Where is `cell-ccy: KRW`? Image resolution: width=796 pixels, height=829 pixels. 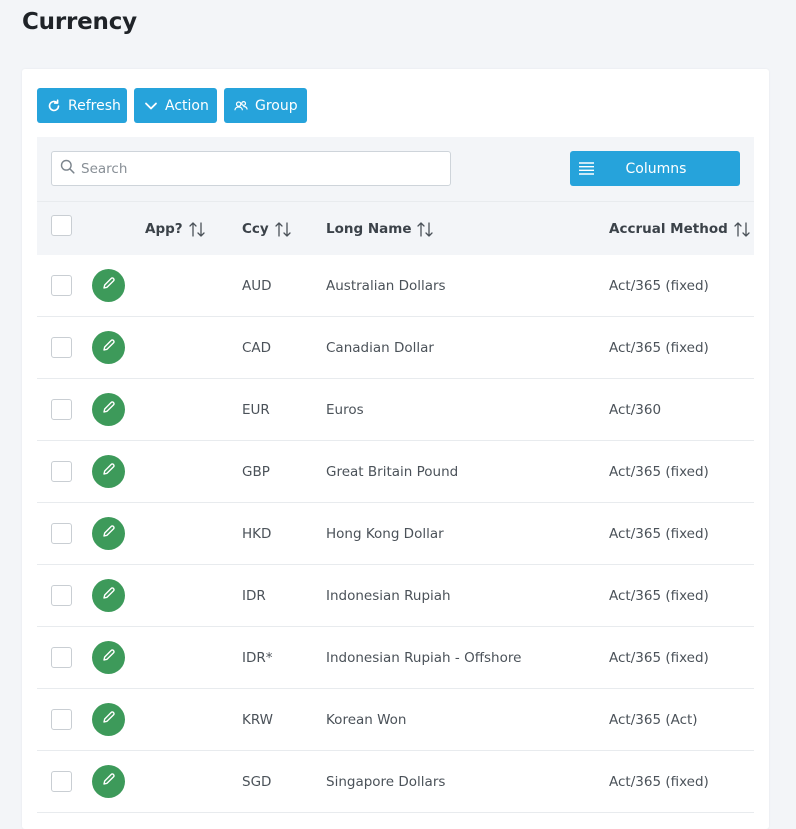
cell-ccy: KRW is located at coordinates (258, 720).